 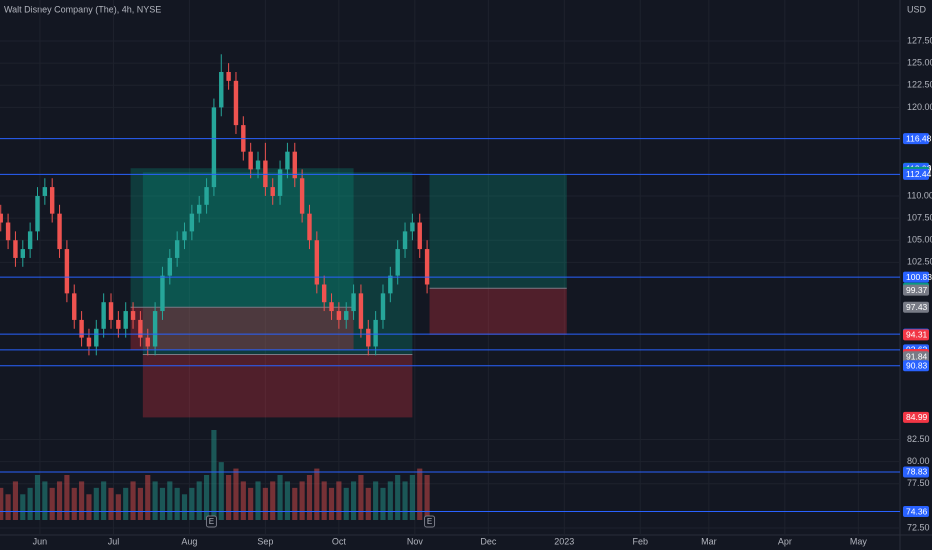 I want to click on price-badge-label: 74.36, so click(x=917, y=511).